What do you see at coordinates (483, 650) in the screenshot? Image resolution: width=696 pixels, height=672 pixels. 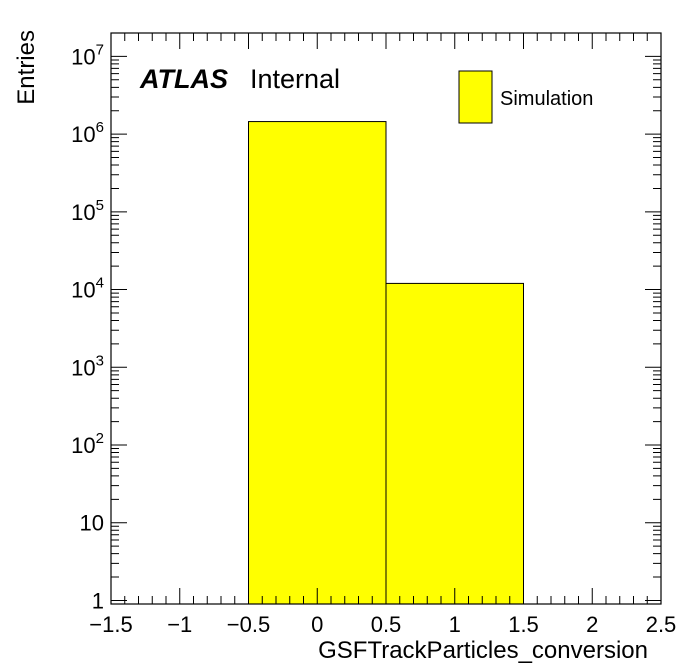 I see `x-axis-title: GSFTrackParticles_conversion` at bounding box center [483, 650].